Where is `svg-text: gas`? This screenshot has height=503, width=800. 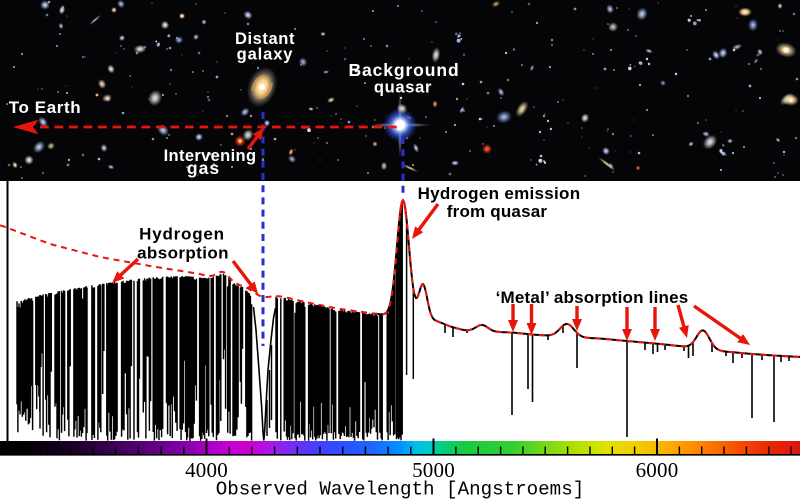 svg-text: gas is located at coordinates (203, 168).